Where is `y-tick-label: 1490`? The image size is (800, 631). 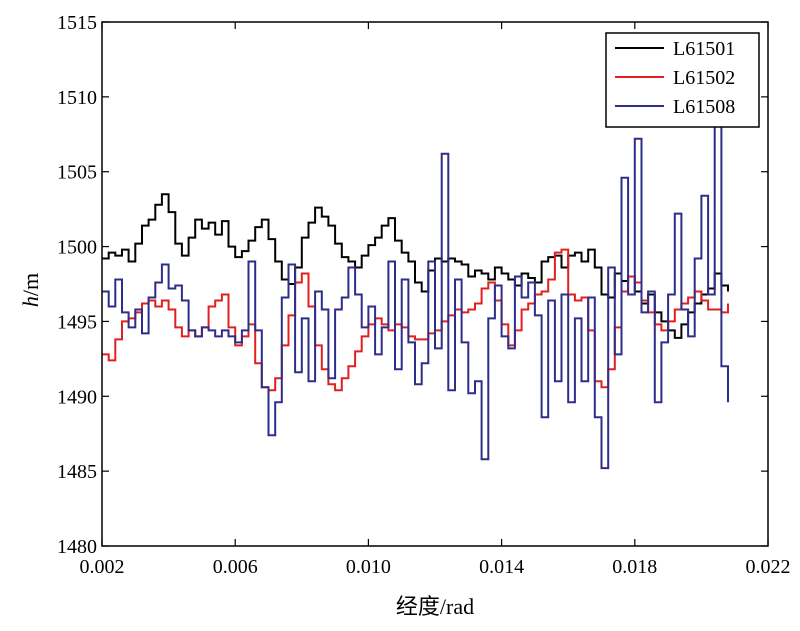
y-tick-label: 1490 is located at coordinates (77, 397).